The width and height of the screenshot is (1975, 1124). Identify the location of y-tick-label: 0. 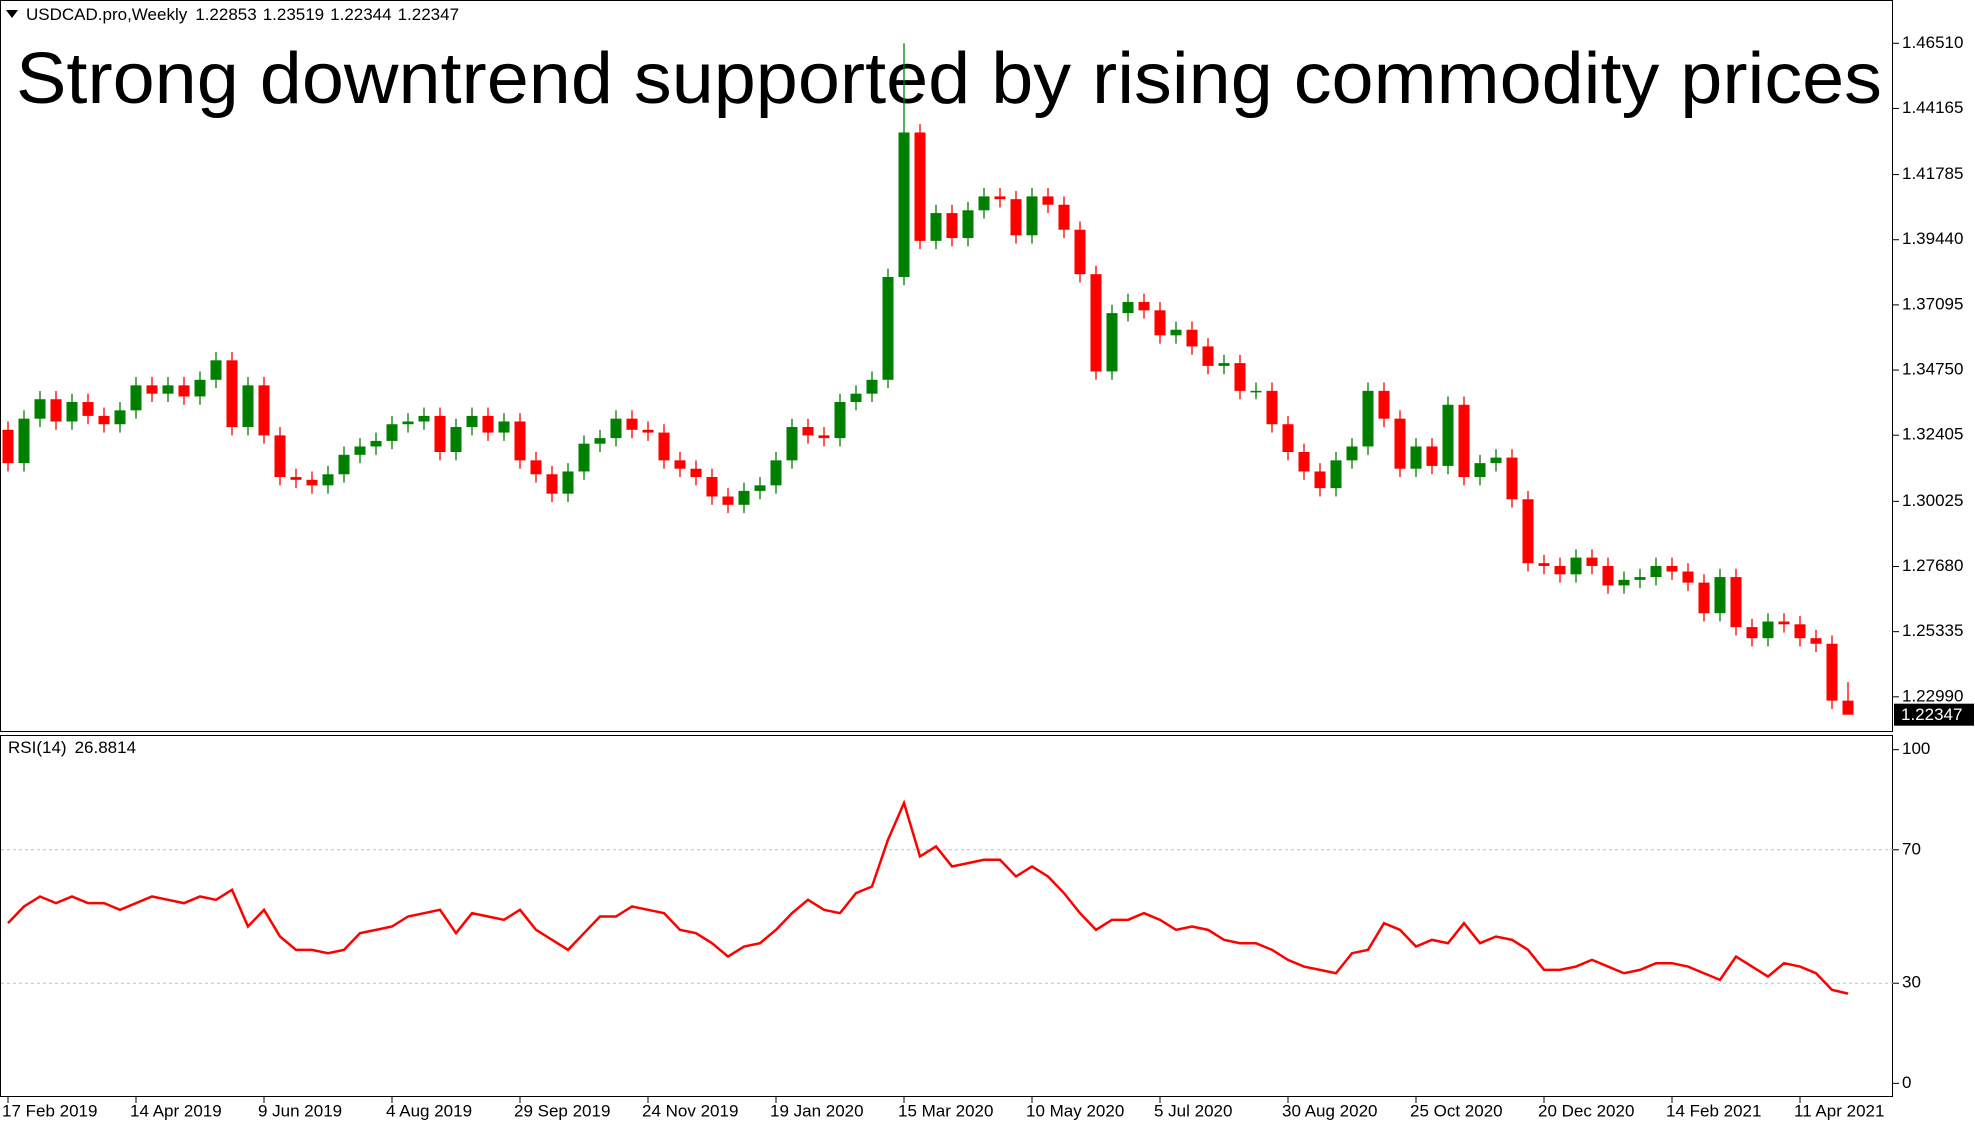
(1906, 1082).